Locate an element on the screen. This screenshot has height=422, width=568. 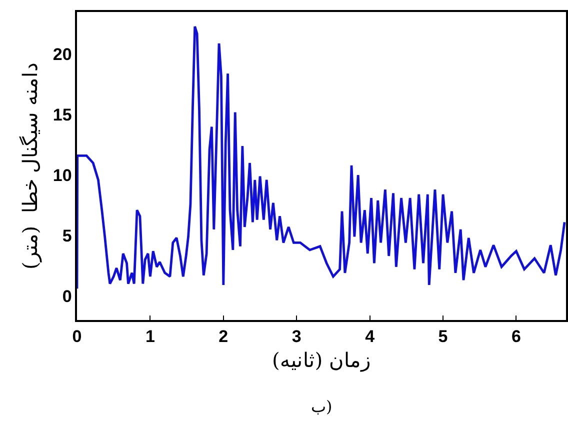
y-tick-label: 5 is located at coordinates (67, 236).